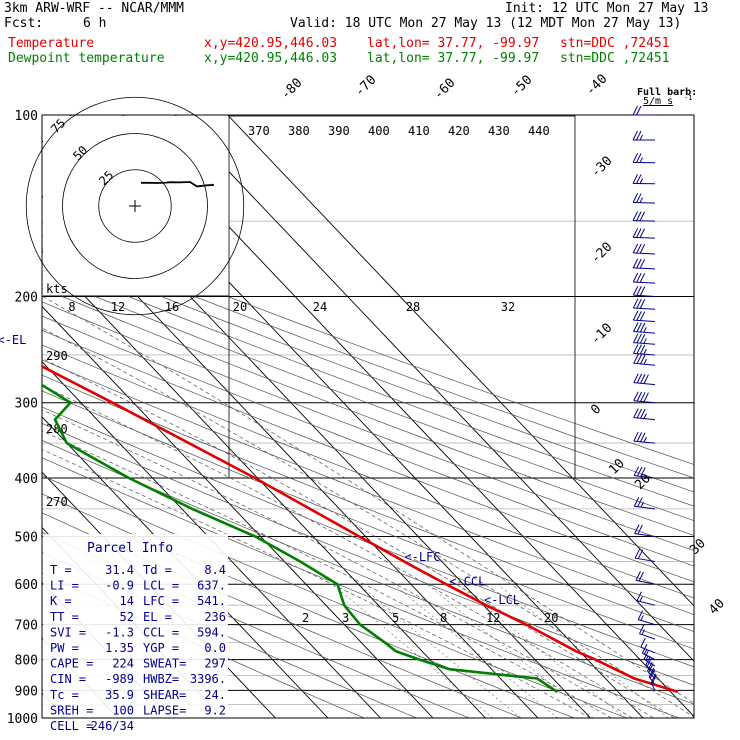 Image resolution: width=740 pixels, height=740 pixels. What do you see at coordinates (601, 334) in the screenshot?
I see `isotherm-label--10: -10` at bounding box center [601, 334].